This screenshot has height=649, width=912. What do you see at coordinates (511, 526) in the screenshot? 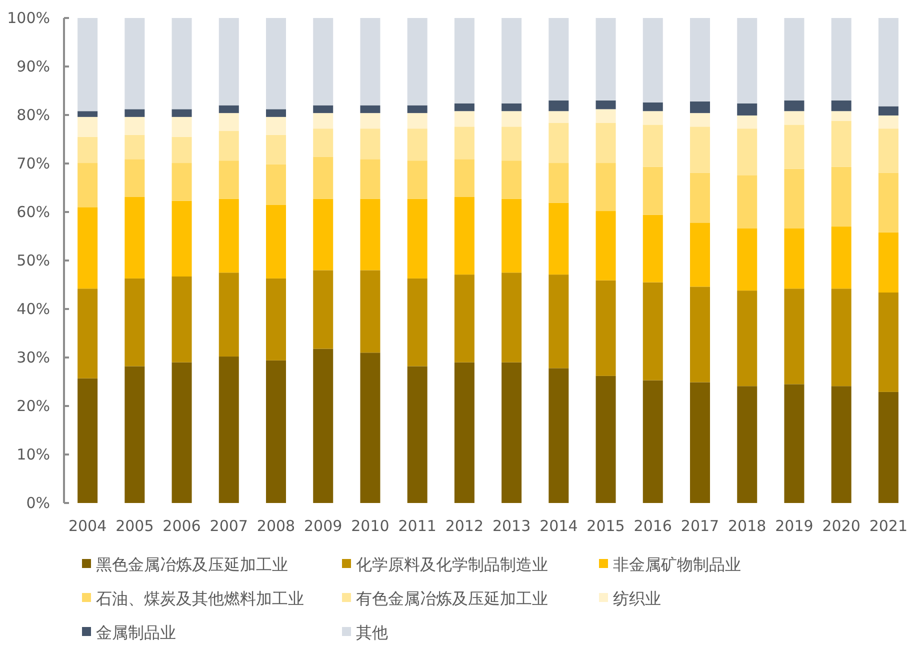
I see `x-tick-label: 2013` at bounding box center [511, 526].